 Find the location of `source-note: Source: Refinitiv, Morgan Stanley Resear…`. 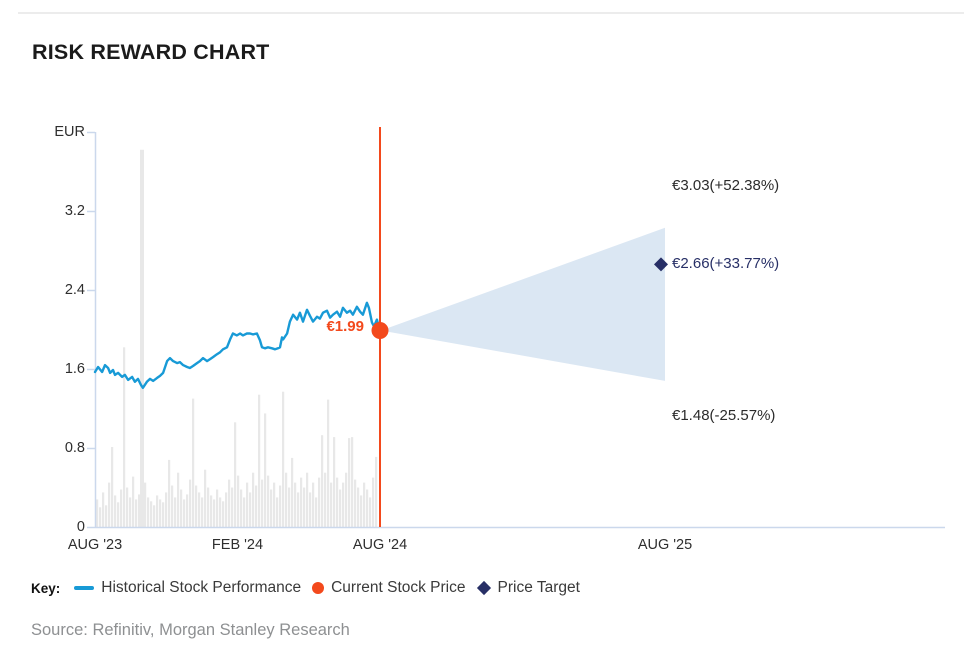

source-note: Source: Refinitiv, Morgan Stanley Resear… is located at coordinates (190, 630).